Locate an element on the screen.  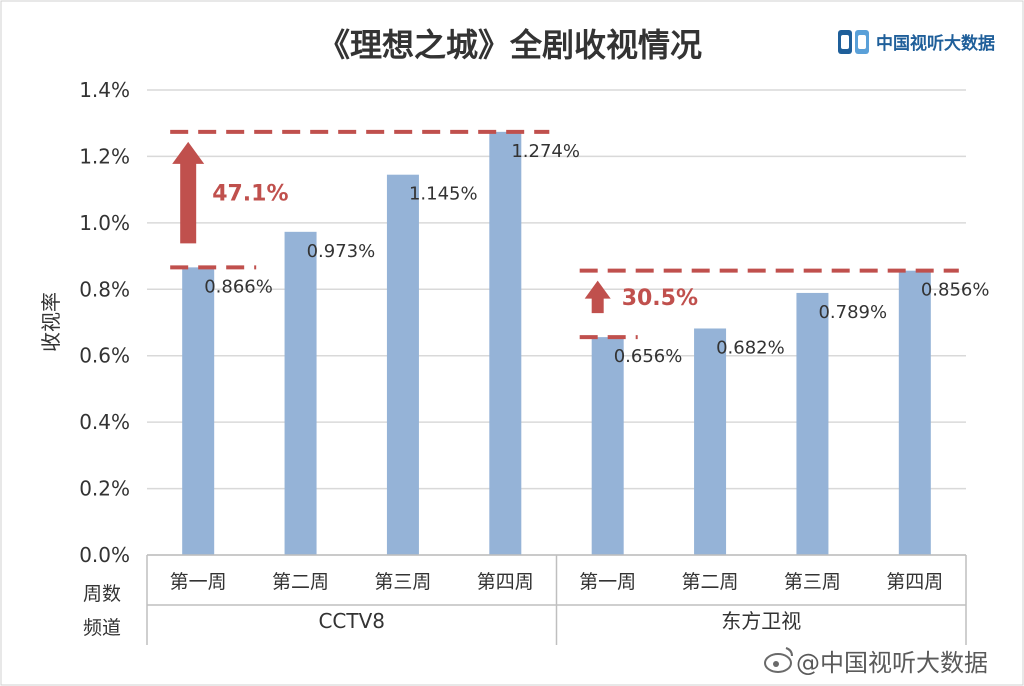
weibo-icon is located at coordinates (778, 660).